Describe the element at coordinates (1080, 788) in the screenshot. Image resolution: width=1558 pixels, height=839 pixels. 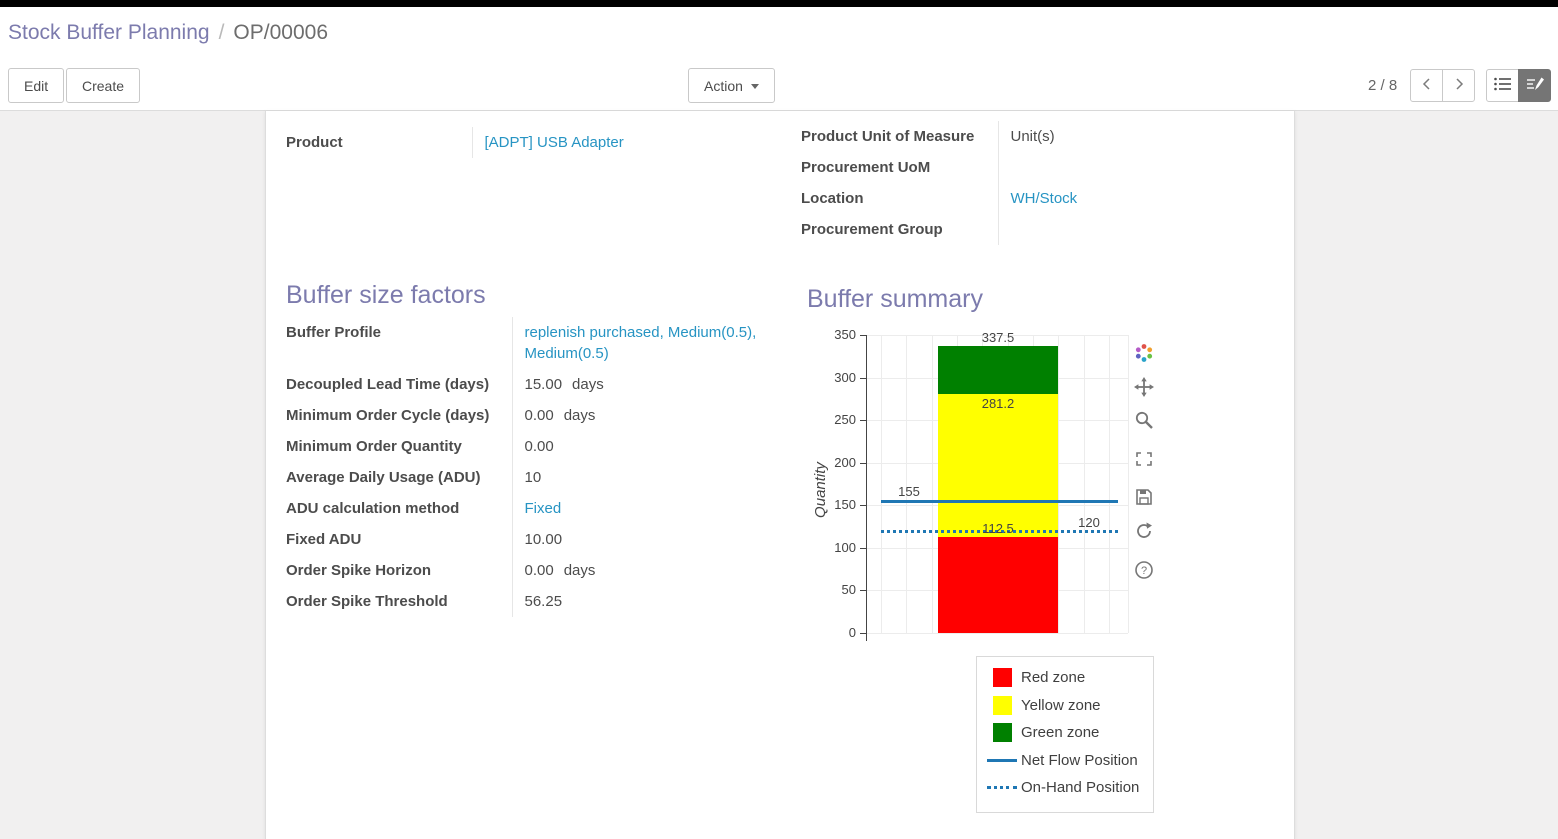
I see `legend-label: On-Hand Position` at that location.